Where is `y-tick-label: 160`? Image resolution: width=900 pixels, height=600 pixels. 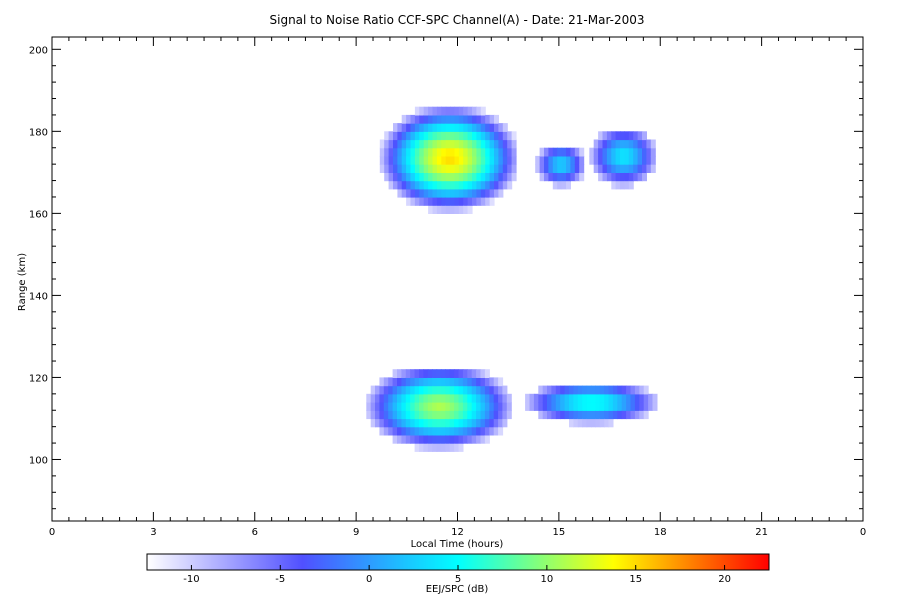 y-tick-label: 160 is located at coordinates (38, 214).